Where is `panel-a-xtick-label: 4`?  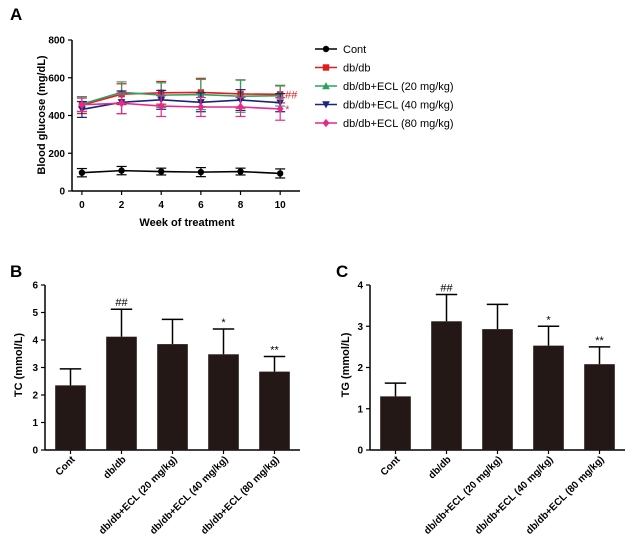 panel-a-xtick-label: 4 is located at coordinates (161, 205).